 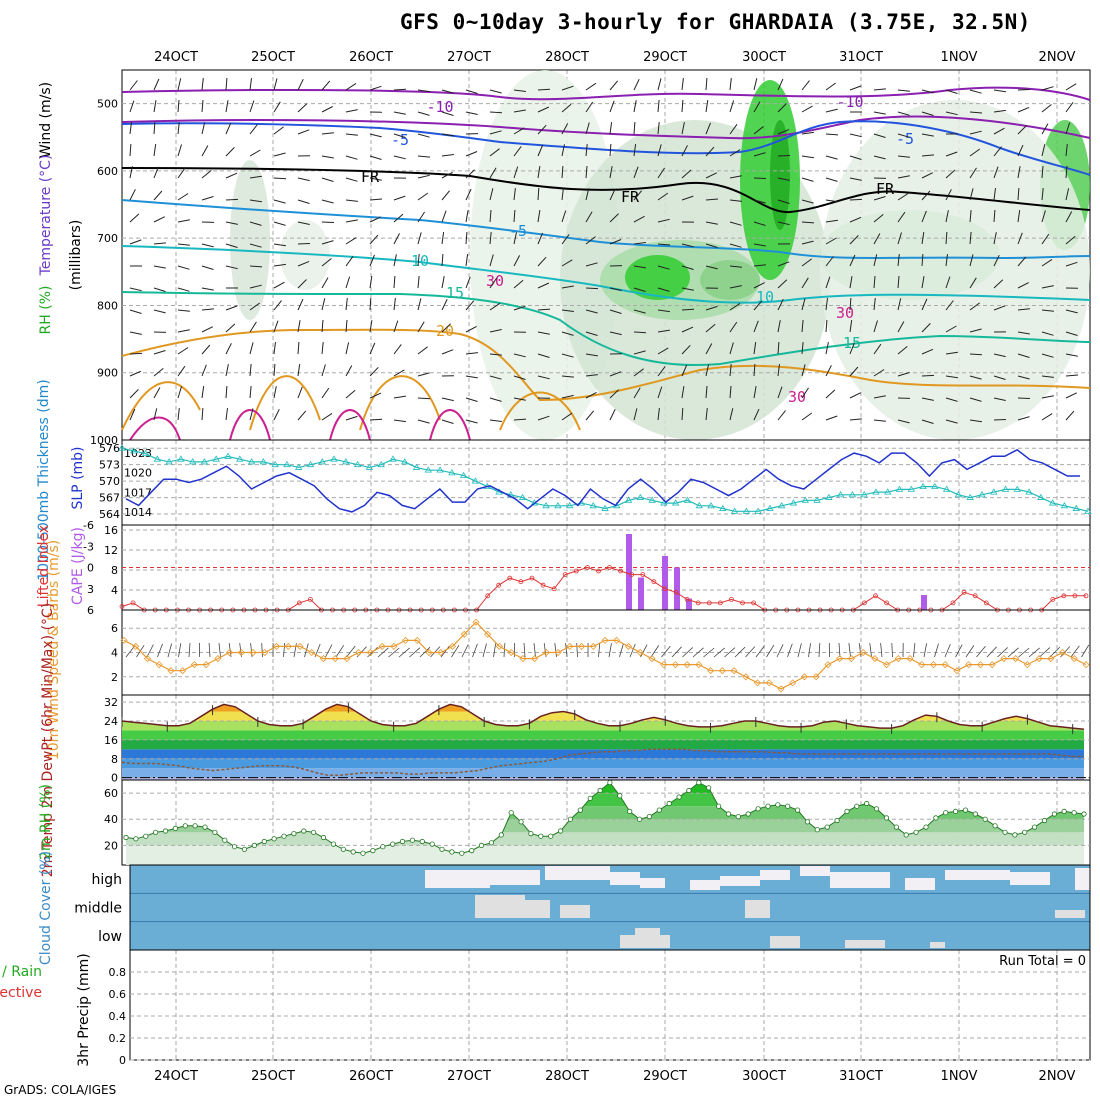 I want to click on rh-panel: 20 40 60, so click(x=597, y=822).